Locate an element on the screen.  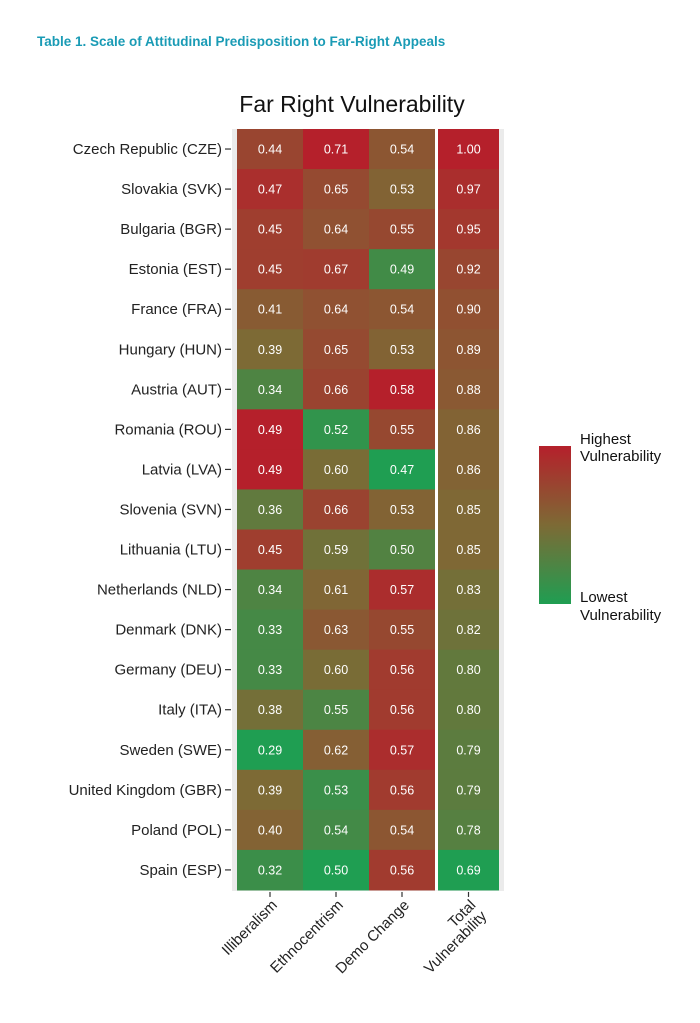
cell-value-label: 0.41 is located at coordinates (270, 310).